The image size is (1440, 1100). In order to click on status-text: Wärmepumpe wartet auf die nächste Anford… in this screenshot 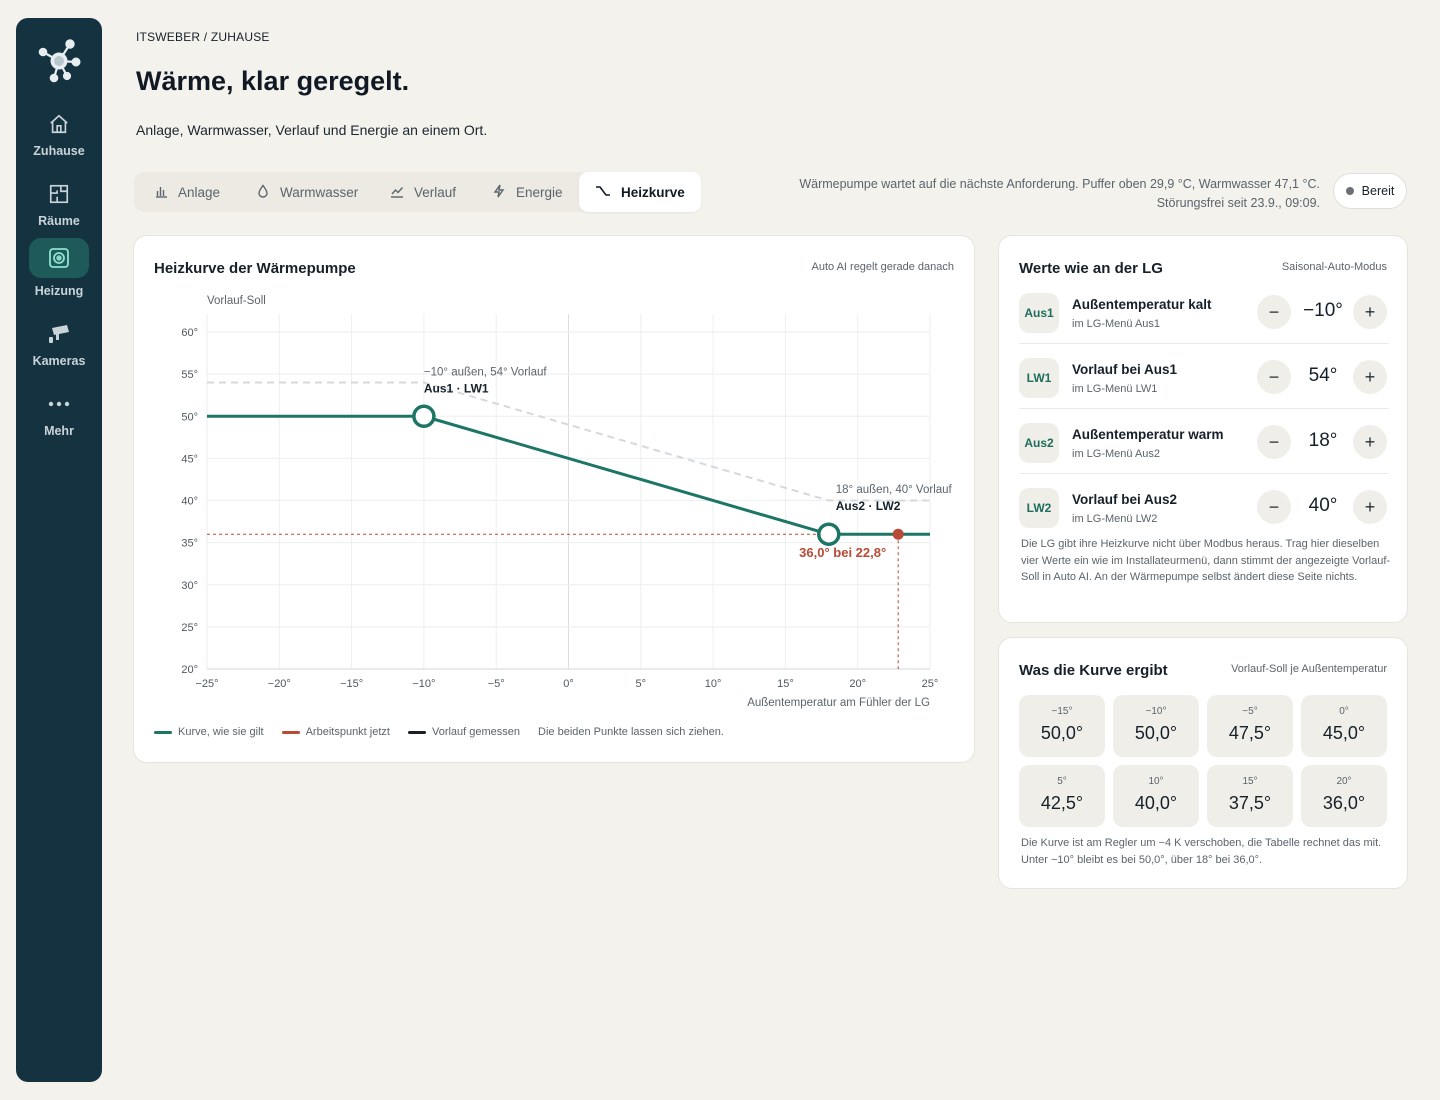, I will do `click(1059, 194)`.